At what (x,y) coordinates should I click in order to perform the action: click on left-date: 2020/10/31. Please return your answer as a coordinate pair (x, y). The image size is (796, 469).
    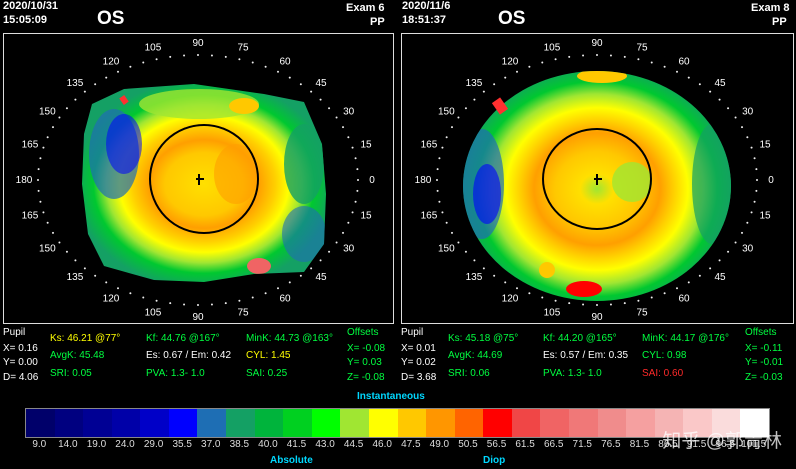
    Looking at the image, I should click on (31, 6).